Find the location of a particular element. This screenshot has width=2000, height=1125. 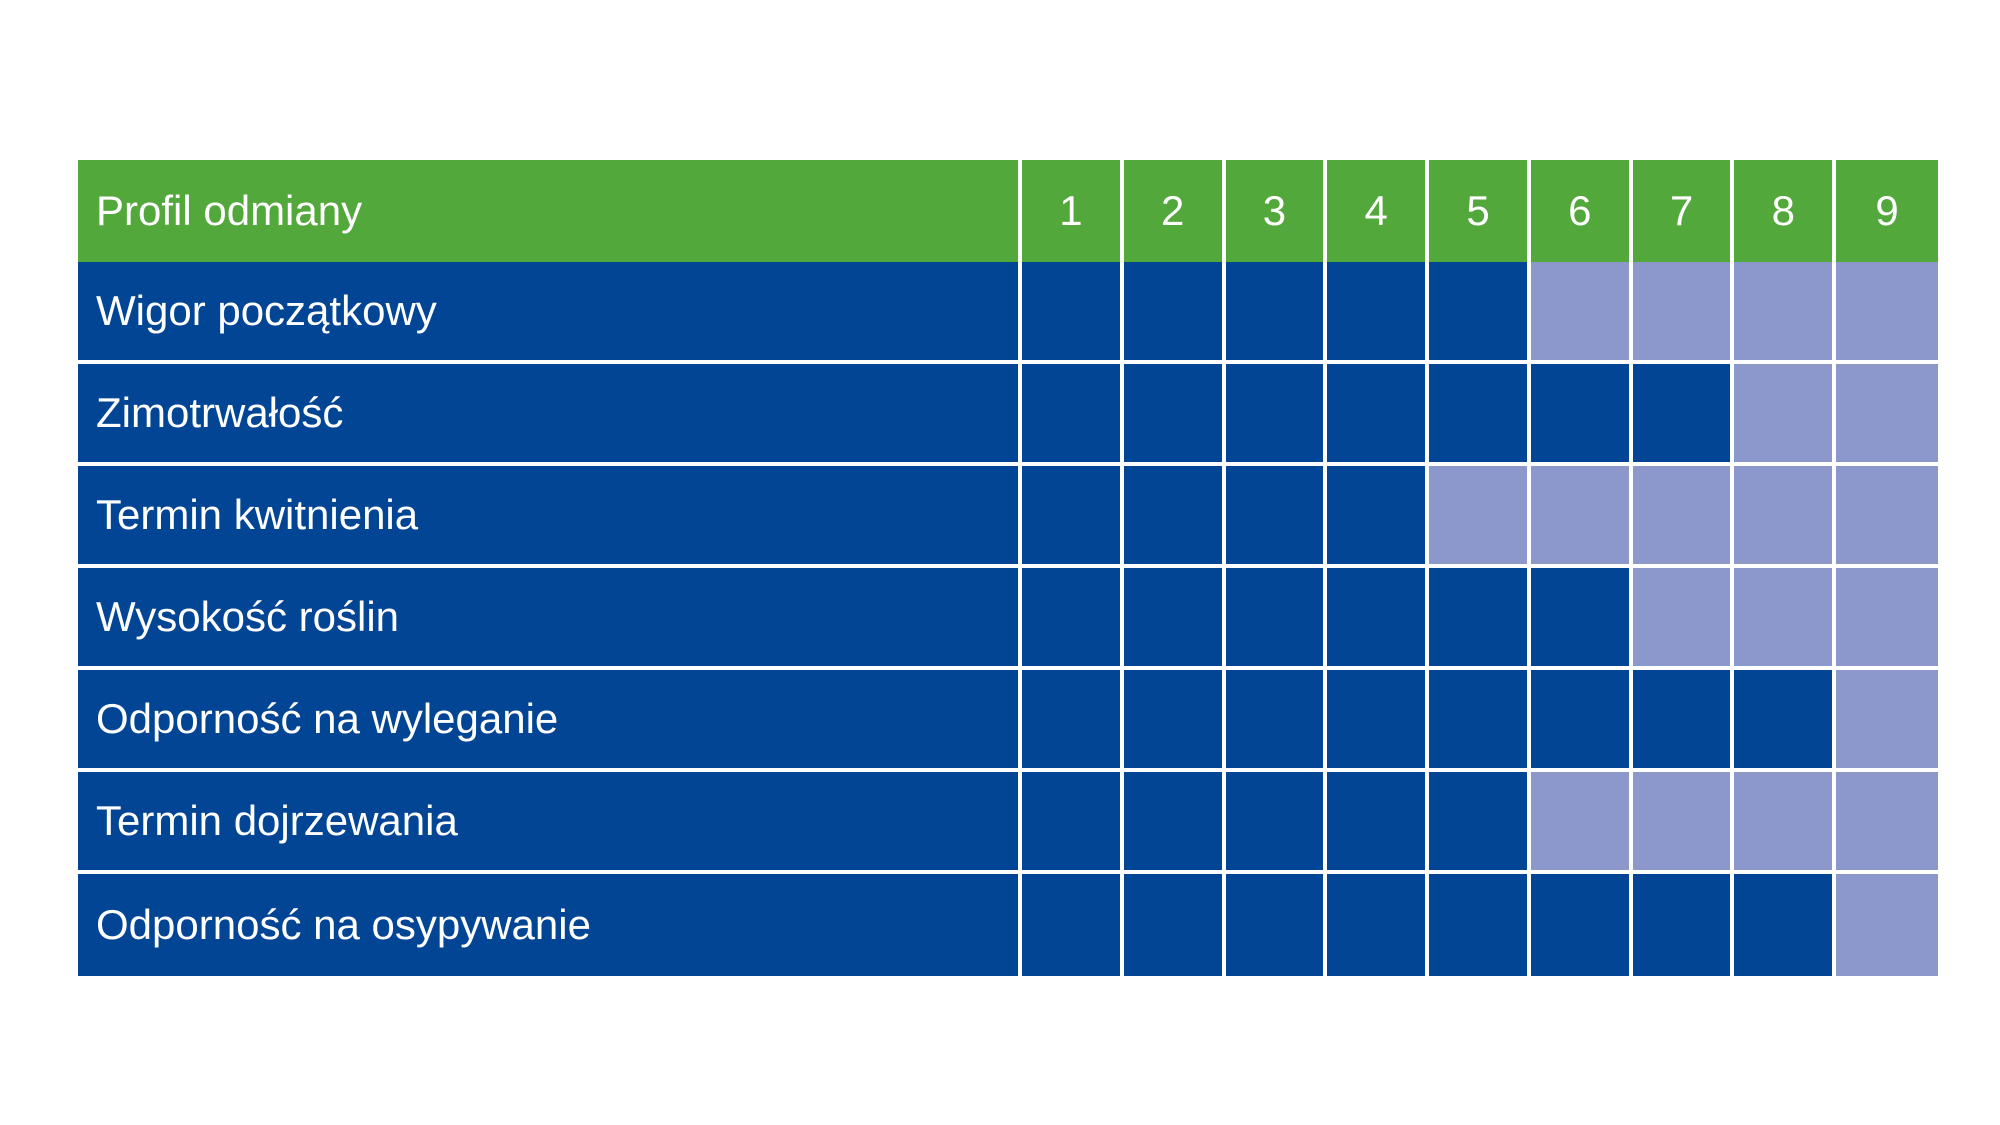

header-row: Profil odmiany 1 2 3 4 5 6 7 8 9 is located at coordinates (1008, 211).